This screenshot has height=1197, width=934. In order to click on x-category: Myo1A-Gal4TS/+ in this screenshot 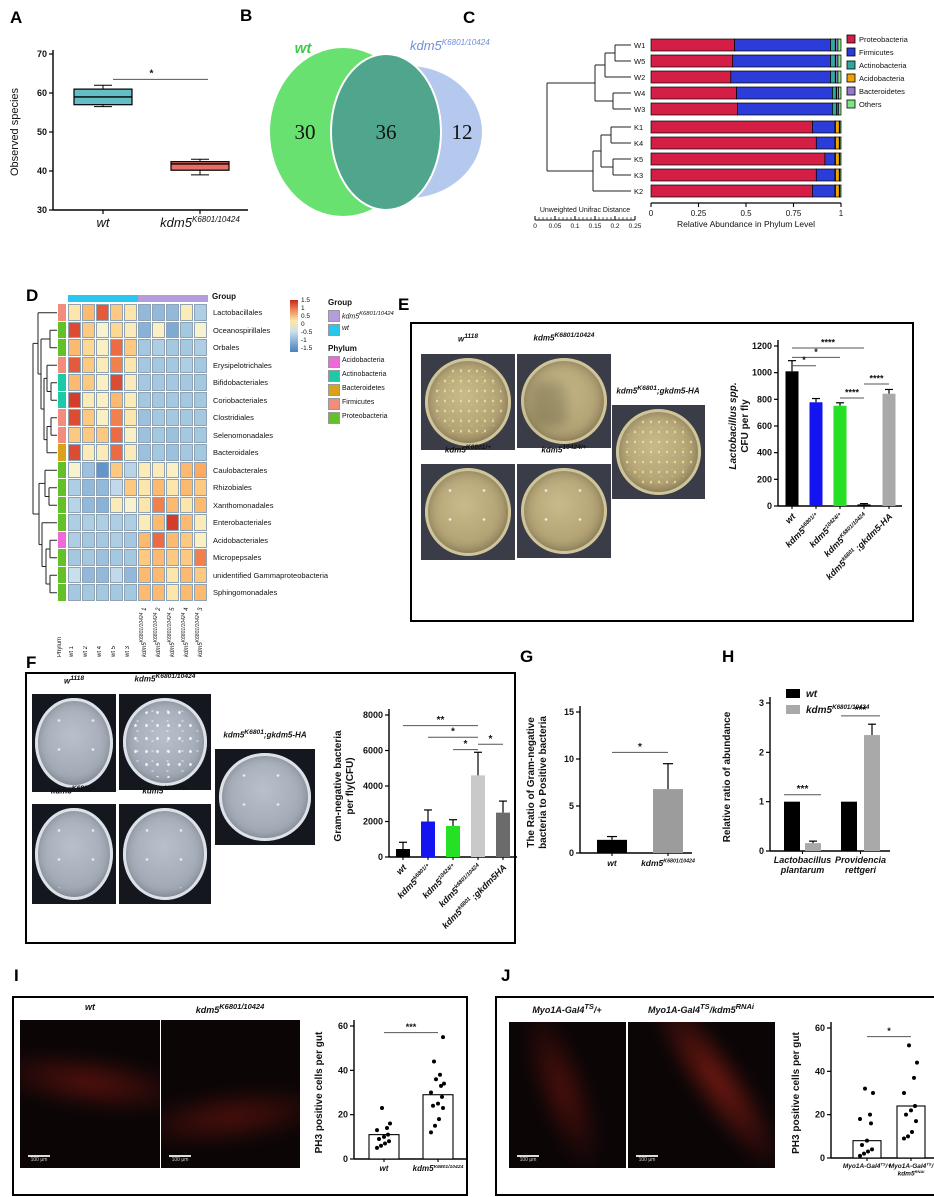, I will do `click(867, 1165)`.